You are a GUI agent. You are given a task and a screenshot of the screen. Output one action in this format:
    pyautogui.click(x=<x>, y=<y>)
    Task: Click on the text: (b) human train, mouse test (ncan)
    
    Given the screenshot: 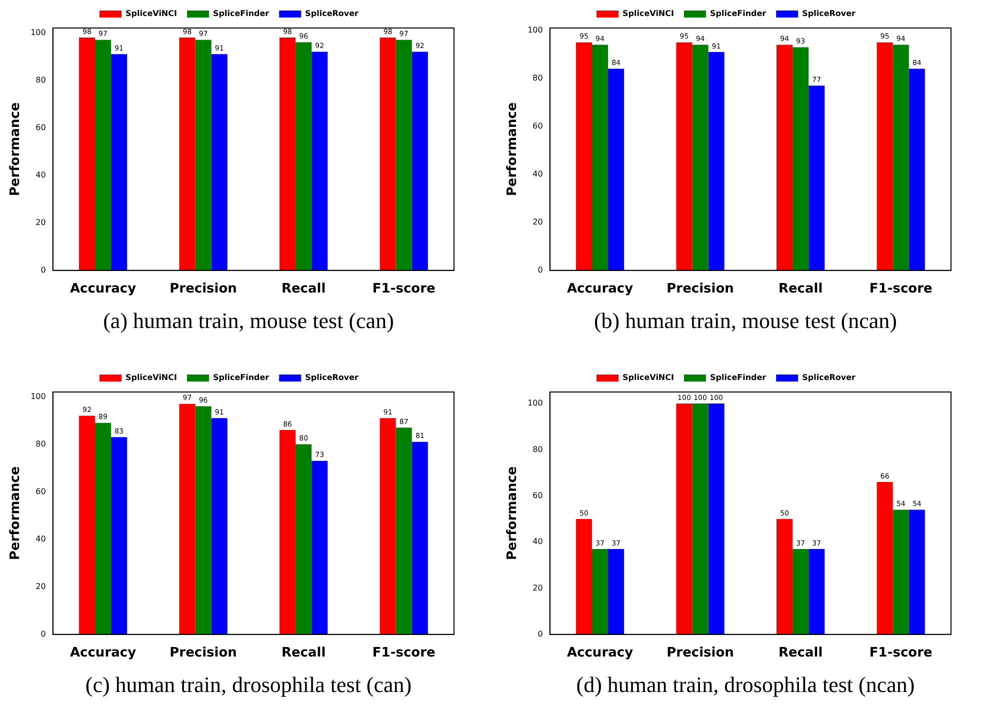 What is the action you would take?
    pyautogui.click(x=745, y=321)
    